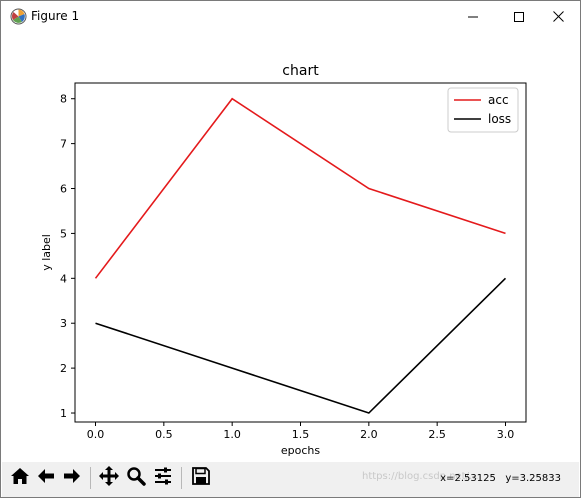 The height and width of the screenshot is (498, 581). Describe the element at coordinates (63, 413) in the screenshot. I see `y-tick-label: 1` at that location.